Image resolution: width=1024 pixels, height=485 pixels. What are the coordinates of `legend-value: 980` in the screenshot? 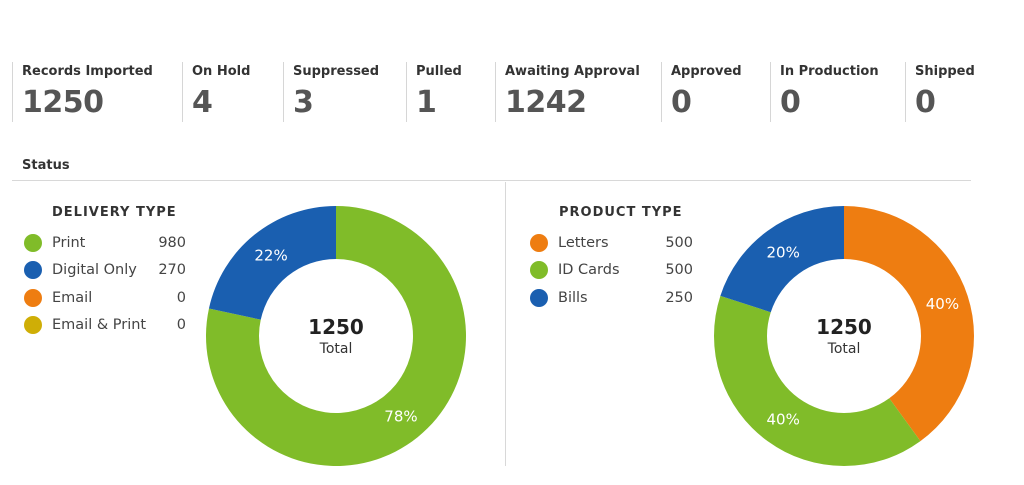 It's located at (172, 242).